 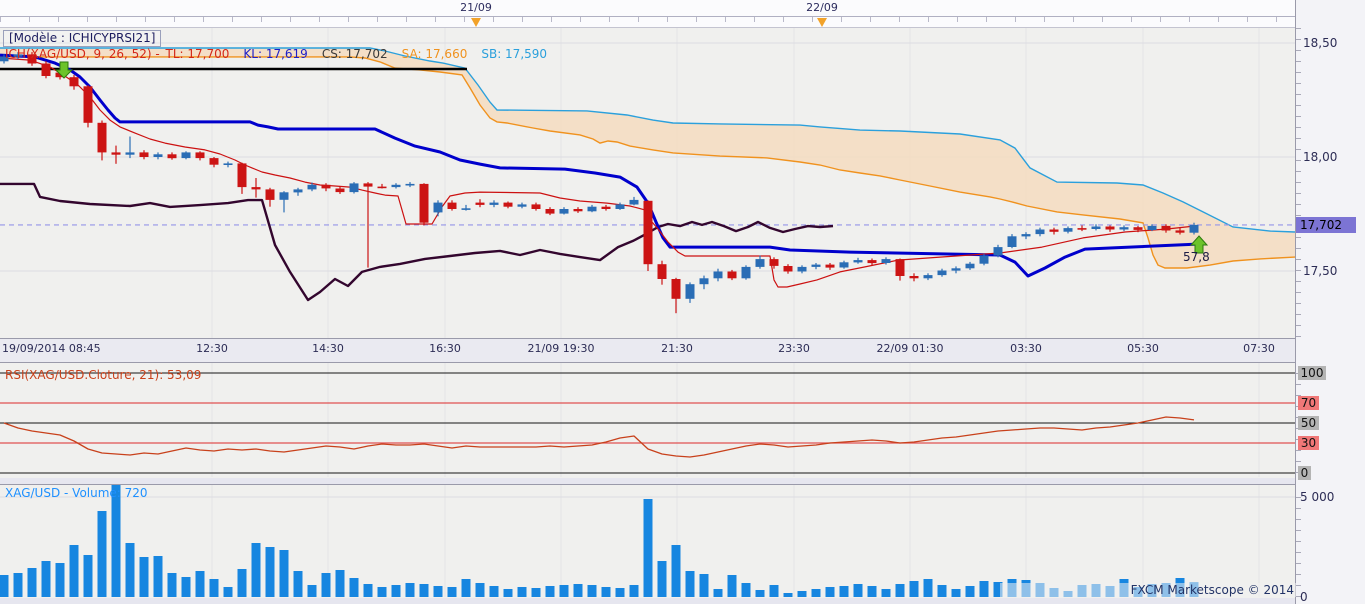 What do you see at coordinates (1326, 224) in the screenshot?
I see `last-price-badge: 17,702` at bounding box center [1326, 224].